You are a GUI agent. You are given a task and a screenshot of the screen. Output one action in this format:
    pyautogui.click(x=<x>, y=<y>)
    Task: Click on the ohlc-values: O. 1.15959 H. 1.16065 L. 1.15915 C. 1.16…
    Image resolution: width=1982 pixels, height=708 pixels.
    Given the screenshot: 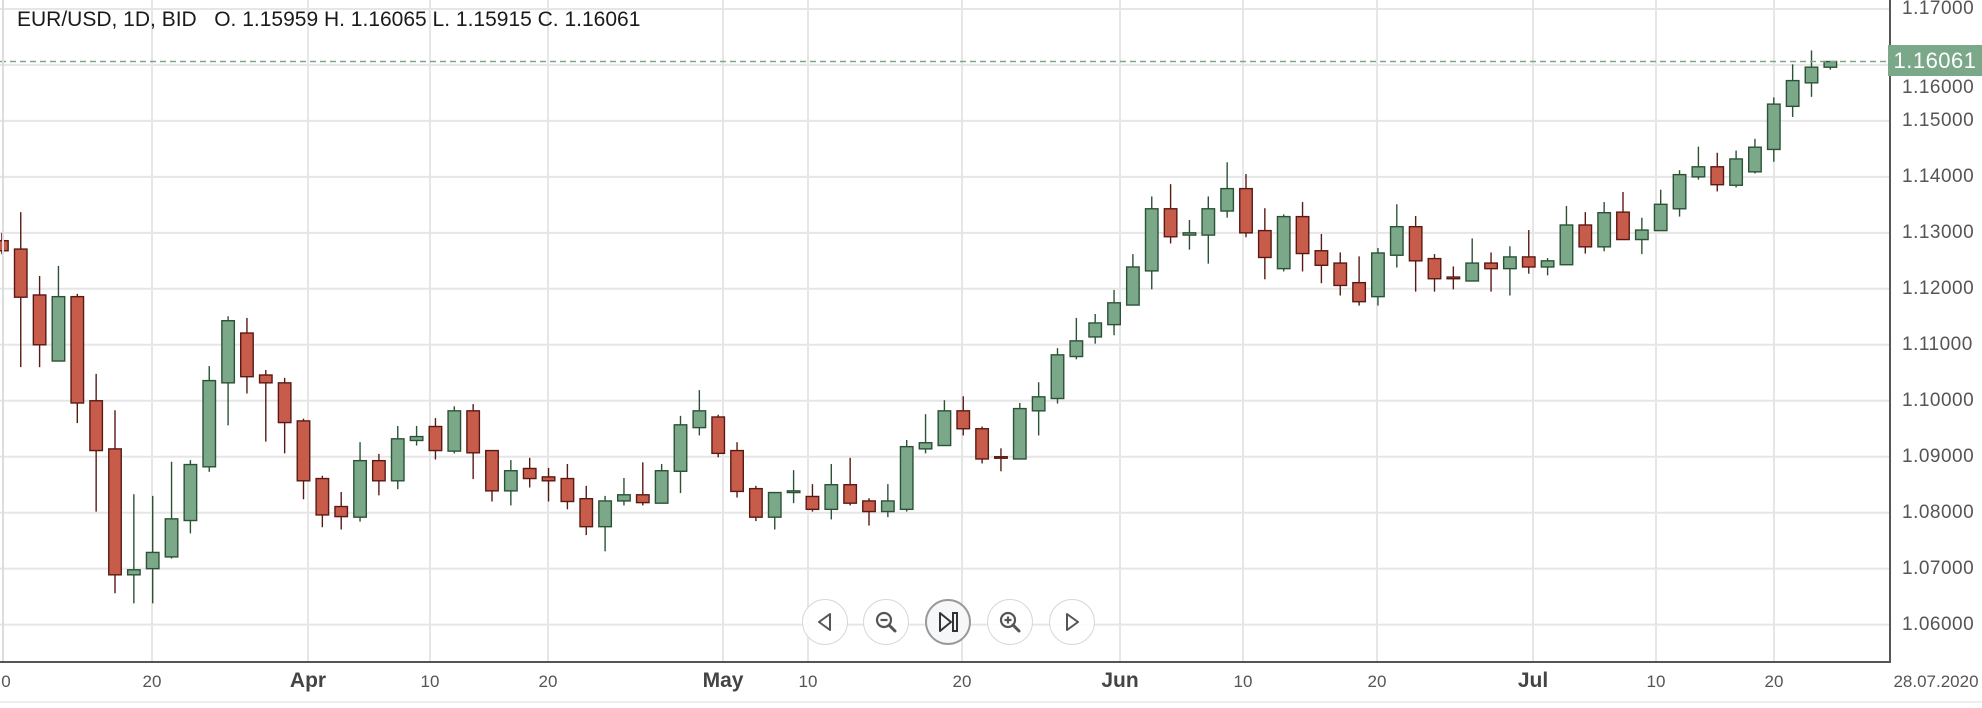 What is the action you would take?
    pyautogui.click(x=427, y=19)
    